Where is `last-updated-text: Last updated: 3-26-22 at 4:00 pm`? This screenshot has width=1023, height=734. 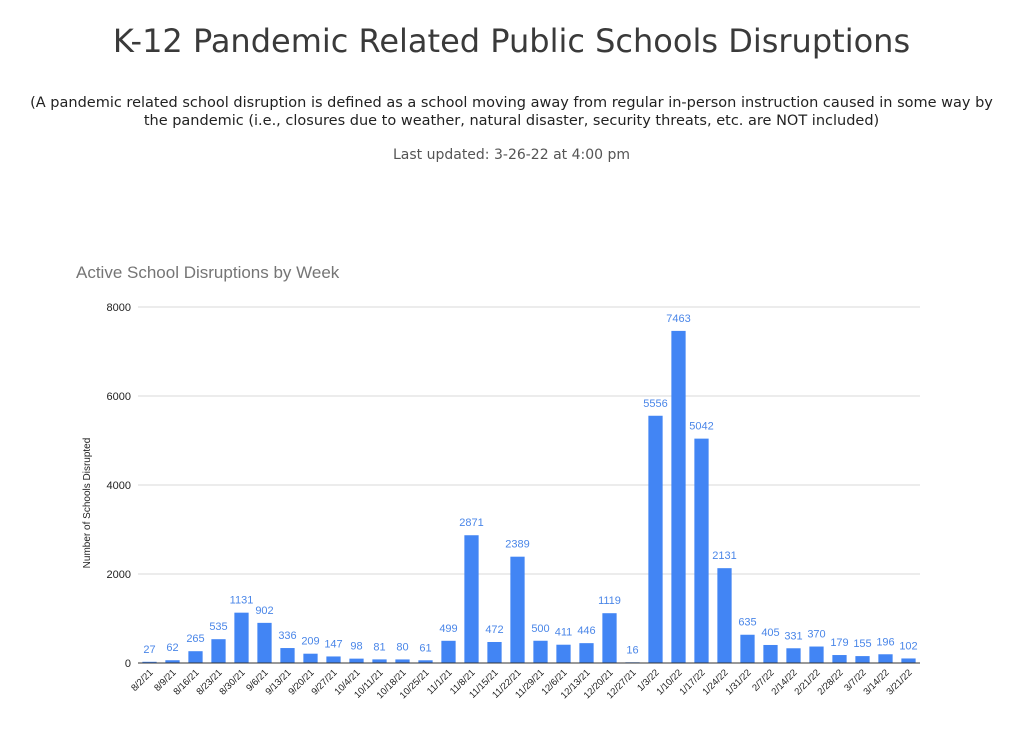
last-updated-text: Last updated: 3-26-22 at 4:00 pm is located at coordinates (511, 155).